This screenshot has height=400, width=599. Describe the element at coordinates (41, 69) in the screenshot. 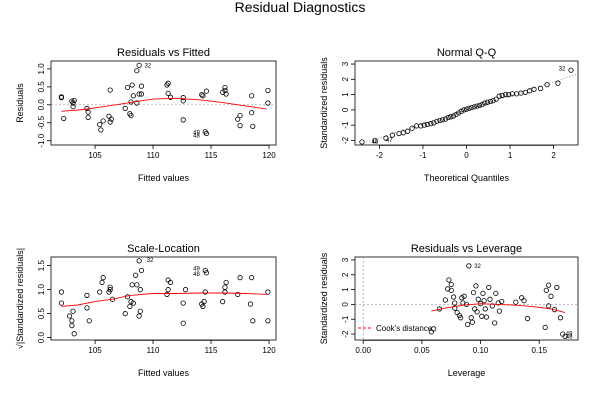

I see `y-tick-label: 1.0` at that location.